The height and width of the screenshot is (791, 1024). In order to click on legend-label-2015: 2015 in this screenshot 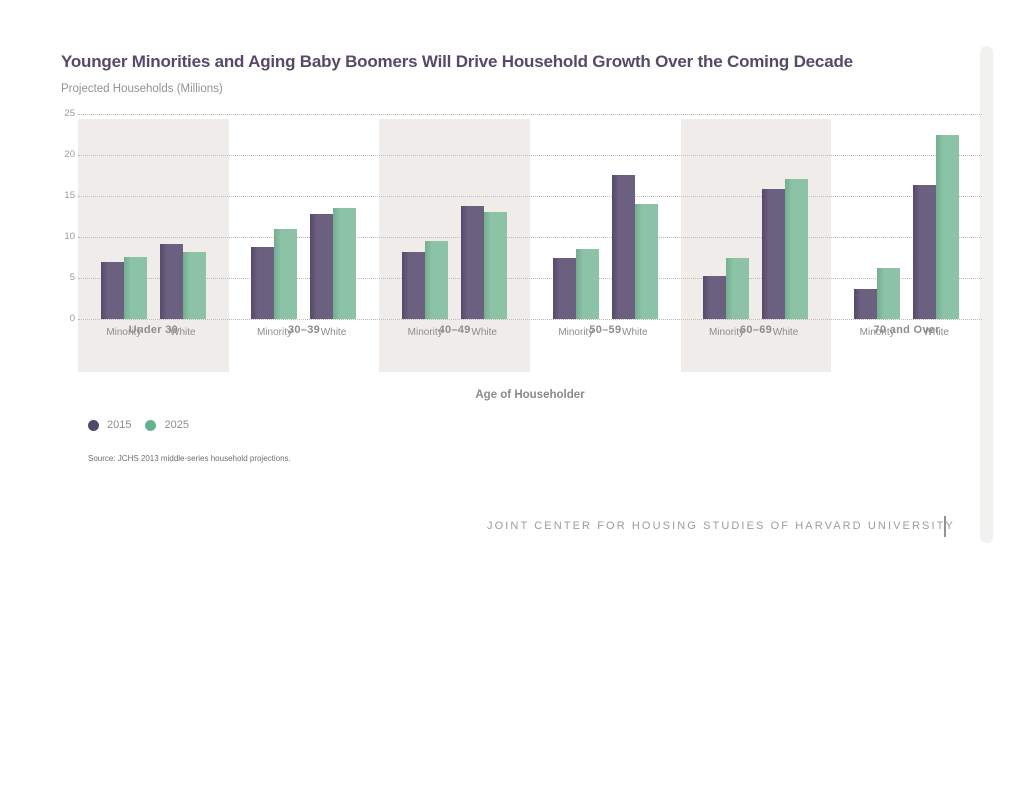, I will do `click(119, 425)`.